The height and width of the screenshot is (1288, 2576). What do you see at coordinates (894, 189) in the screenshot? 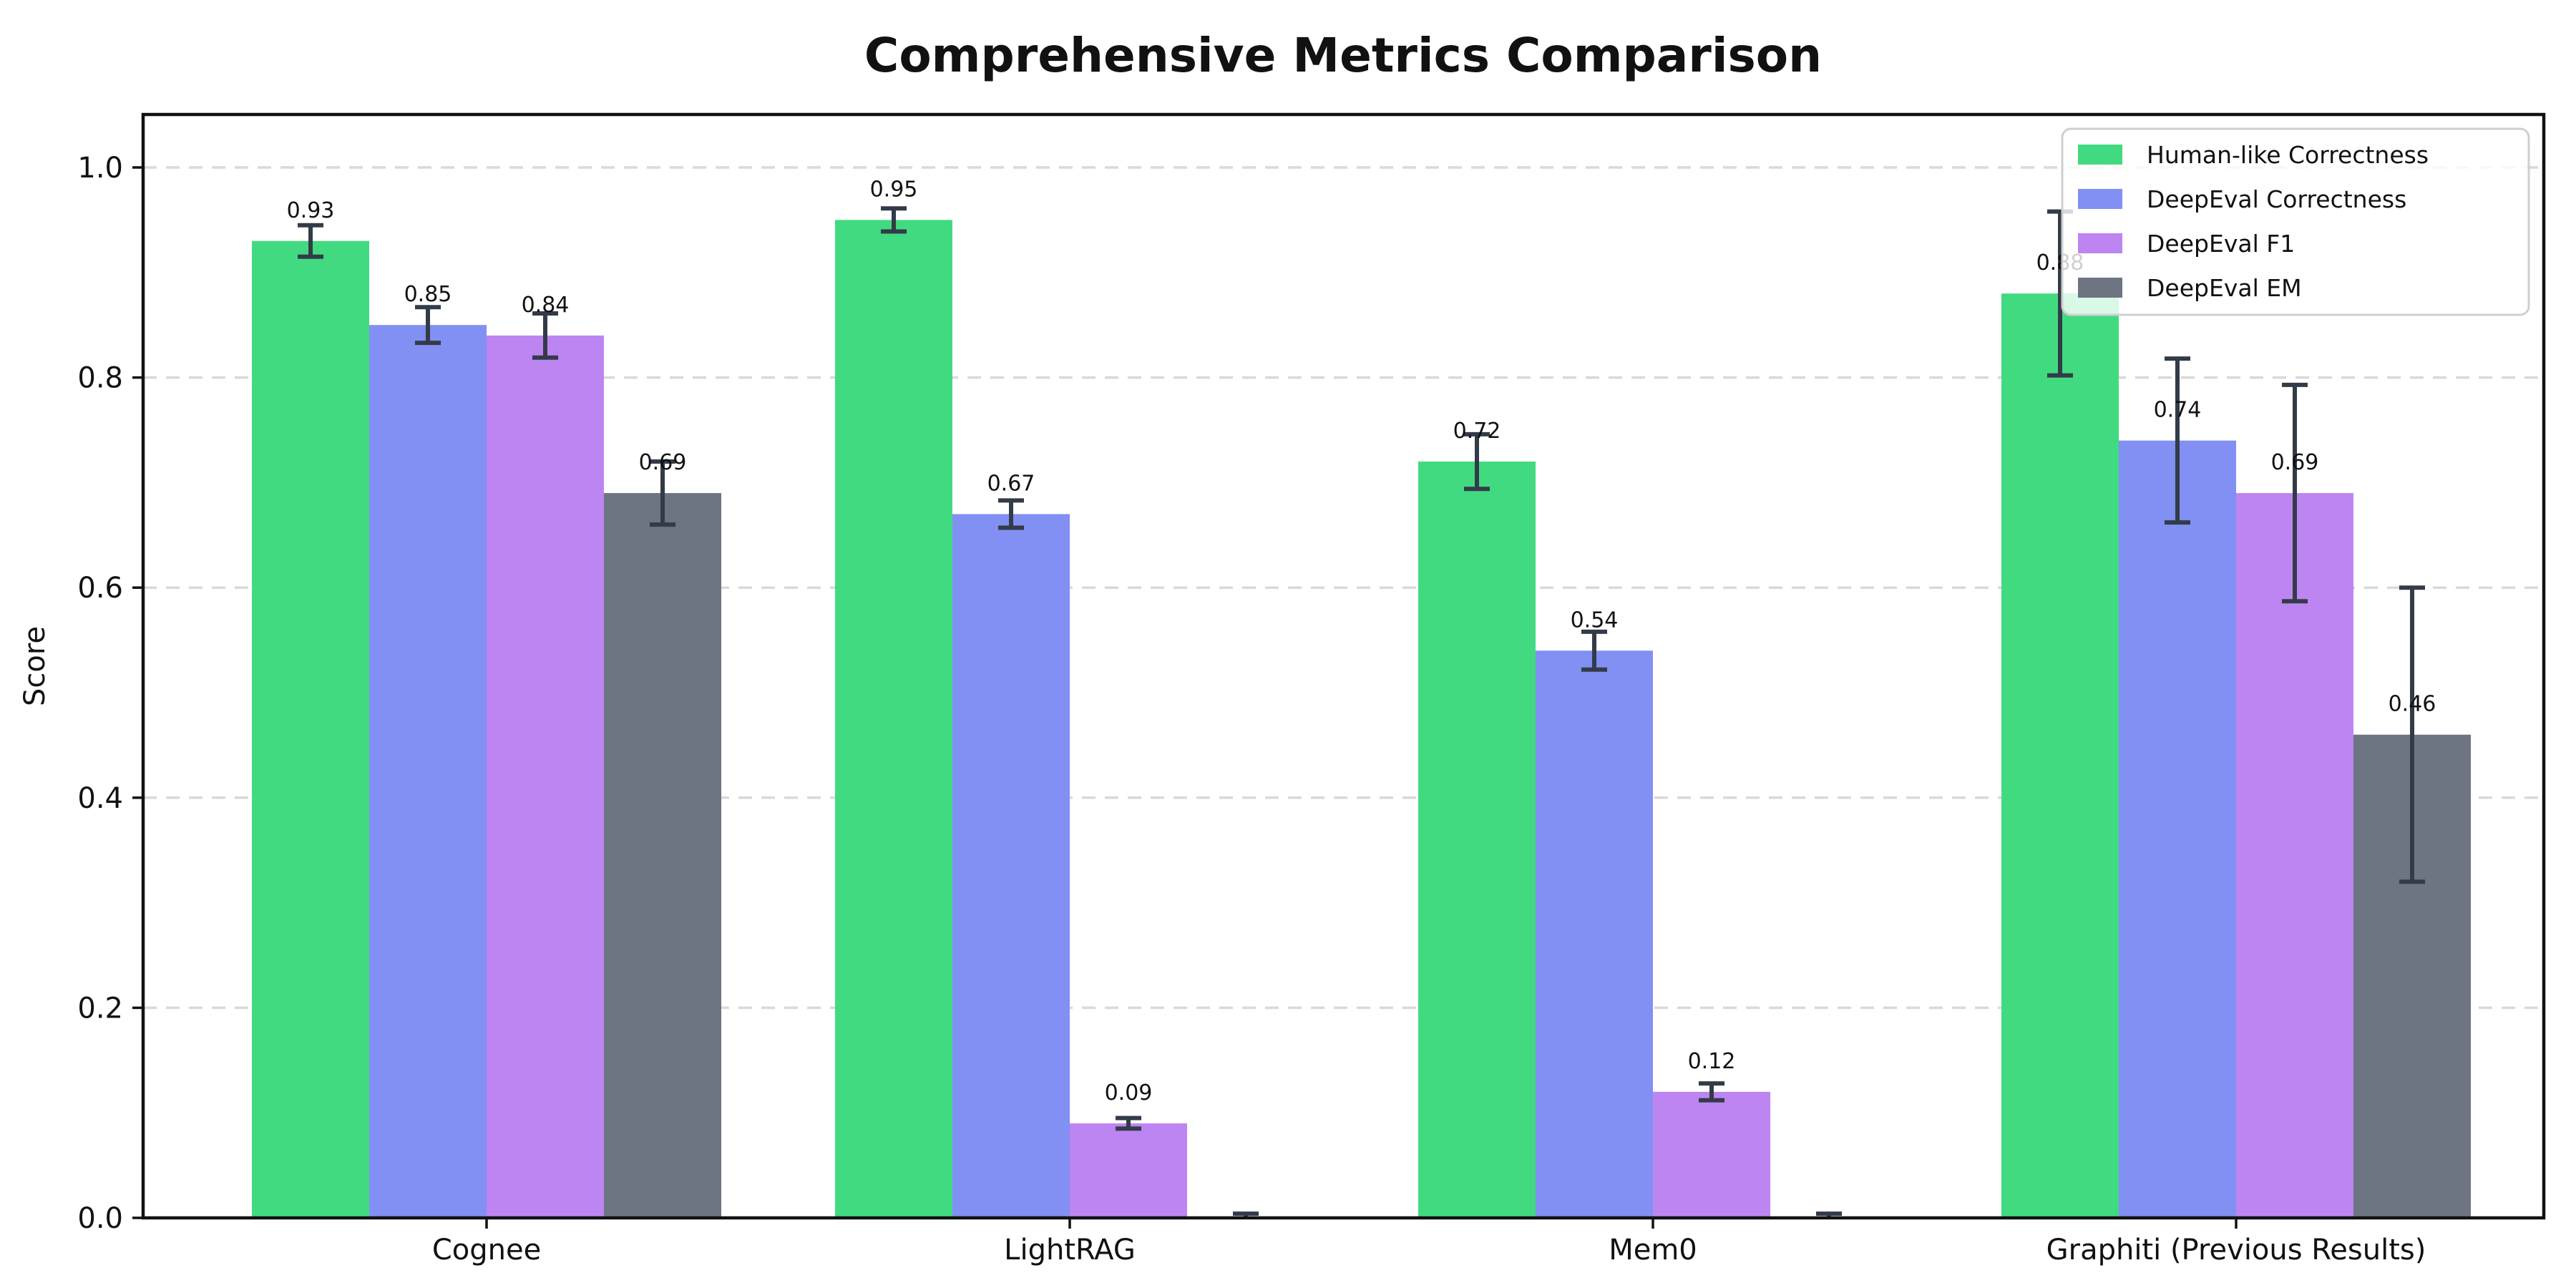
I see `bar-value-label: 0.95` at bounding box center [894, 189].